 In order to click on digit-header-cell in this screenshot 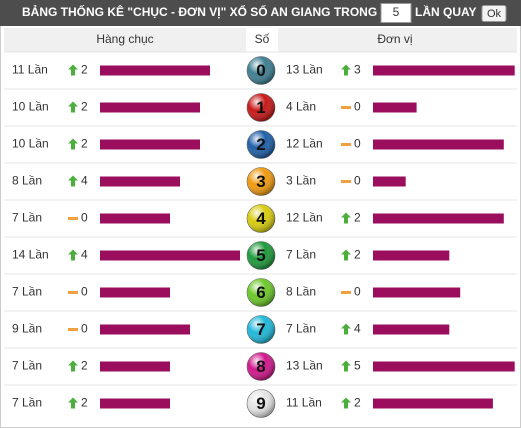, I will do `click(262, 40)`.